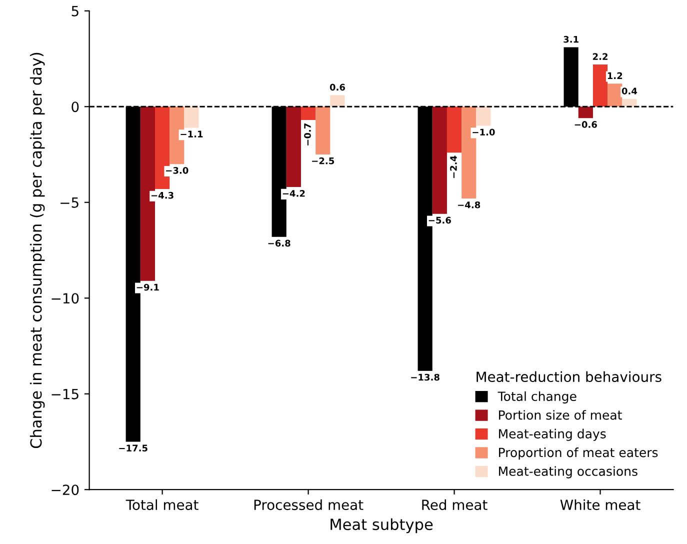 This screenshot has height=544, width=687. What do you see at coordinates (615, 75) in the screenshot?
I see `data-label: 1.2` at bounding box center [615, 75].